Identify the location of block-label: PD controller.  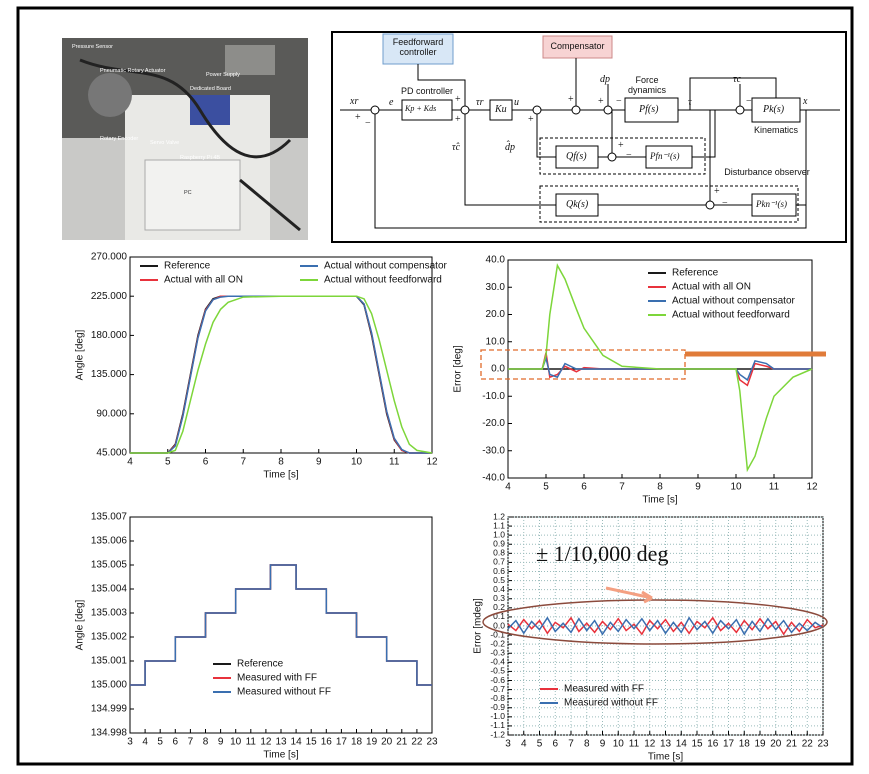
(427, 91).